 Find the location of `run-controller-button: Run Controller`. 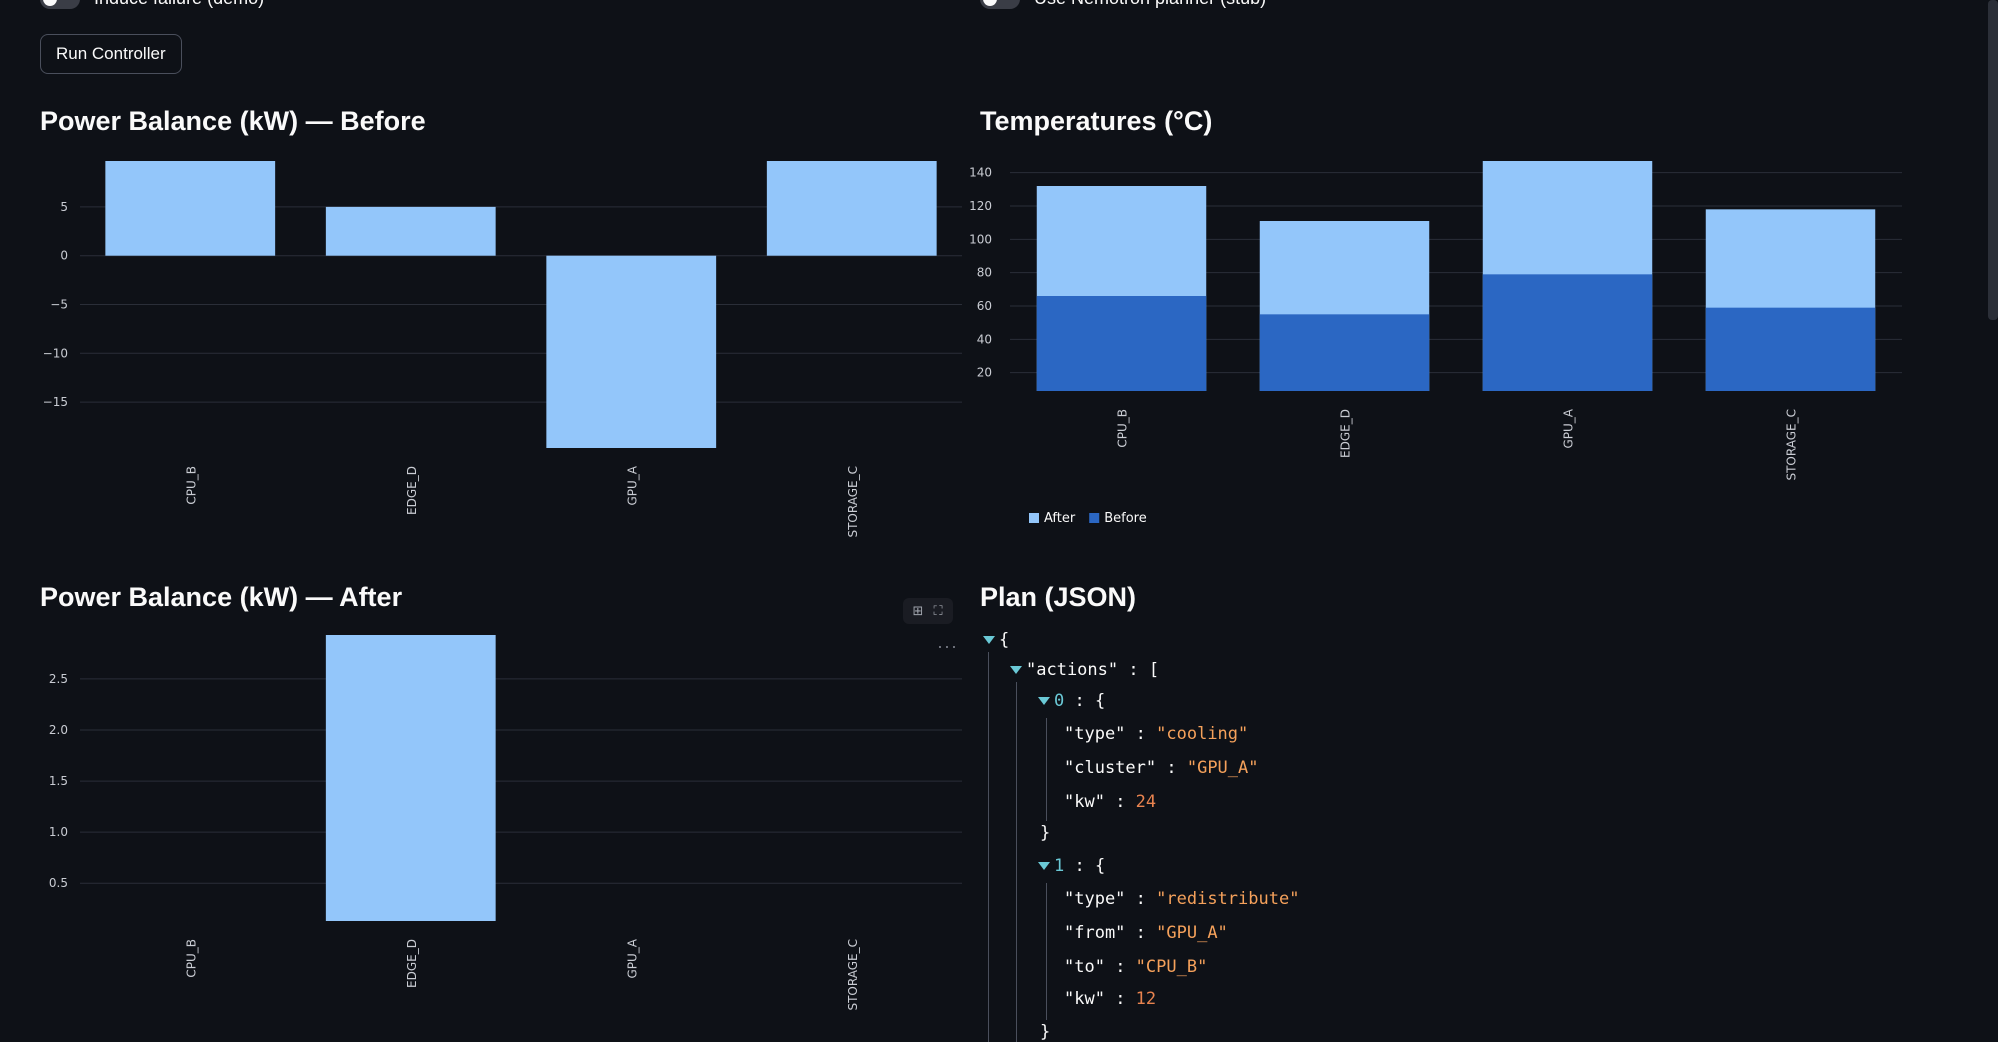

run-controller-button: Run Controller is located at coordinates (111, 54).